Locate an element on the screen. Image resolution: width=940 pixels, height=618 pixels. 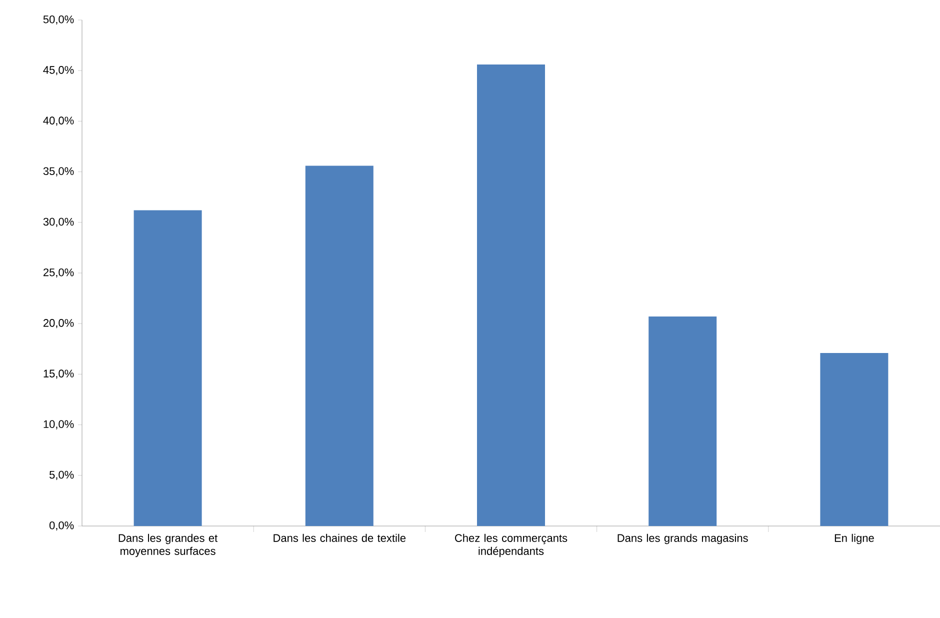
y-tick-label: 5,0% is located at coordinates (62, 475).